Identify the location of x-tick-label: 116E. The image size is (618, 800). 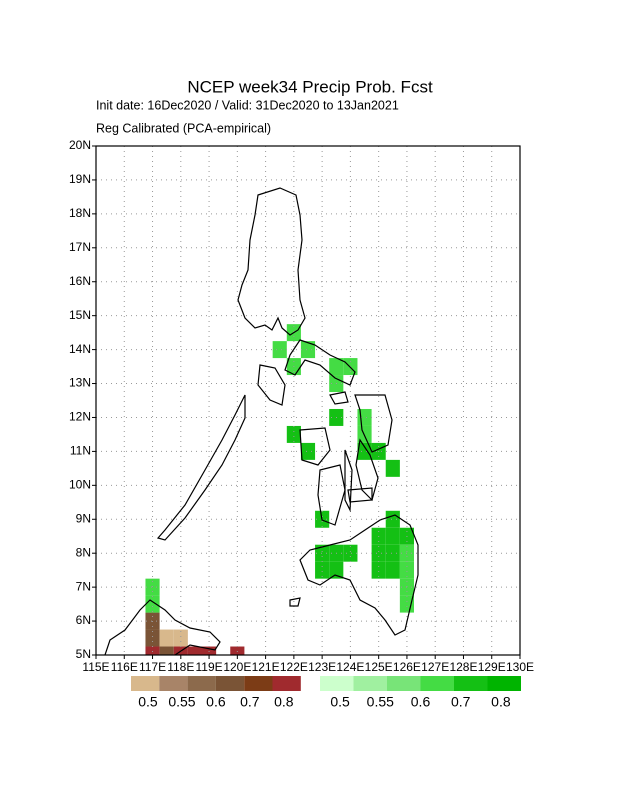
(124, 667).